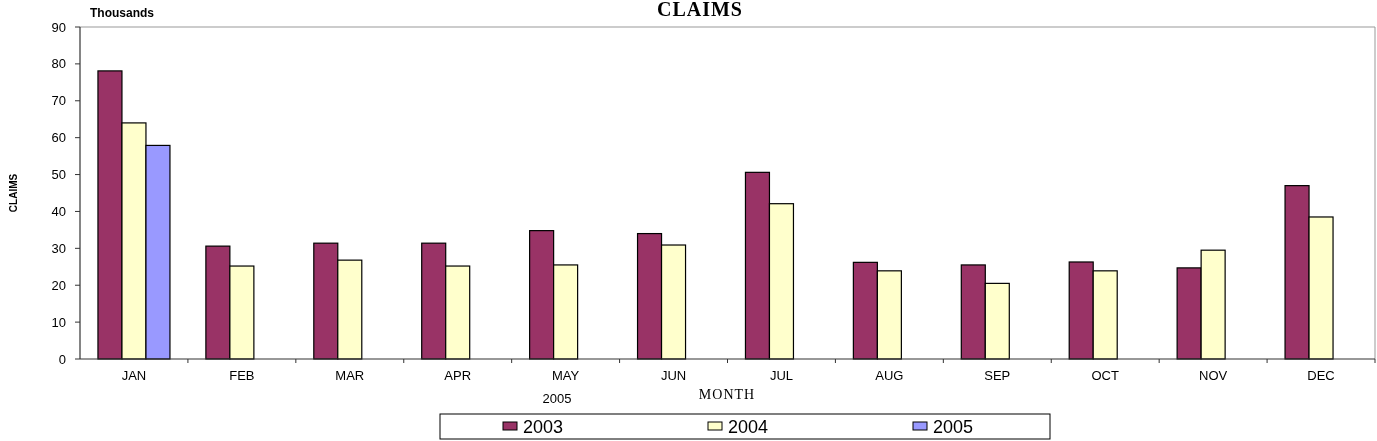 The width and height of the screenshot is (1377, 441). I want to click on y-tick-label: 30, so click(58, 248).